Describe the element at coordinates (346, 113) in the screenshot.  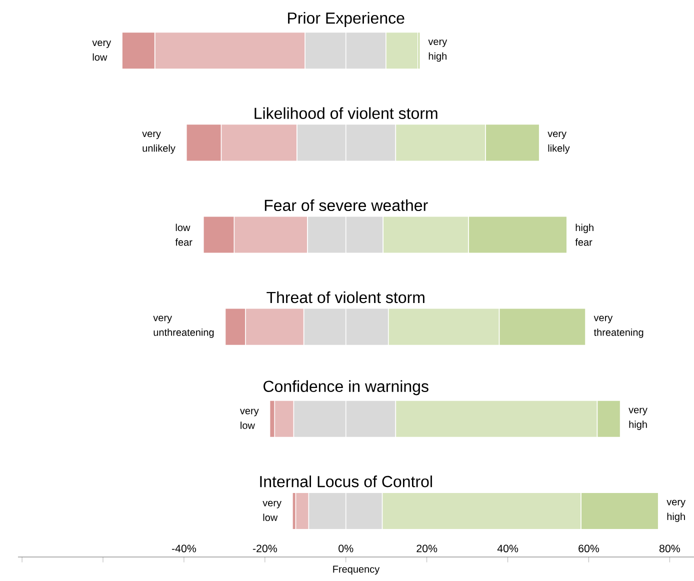
I see `y-tick-label: Likelihood of violent storm` at that location.